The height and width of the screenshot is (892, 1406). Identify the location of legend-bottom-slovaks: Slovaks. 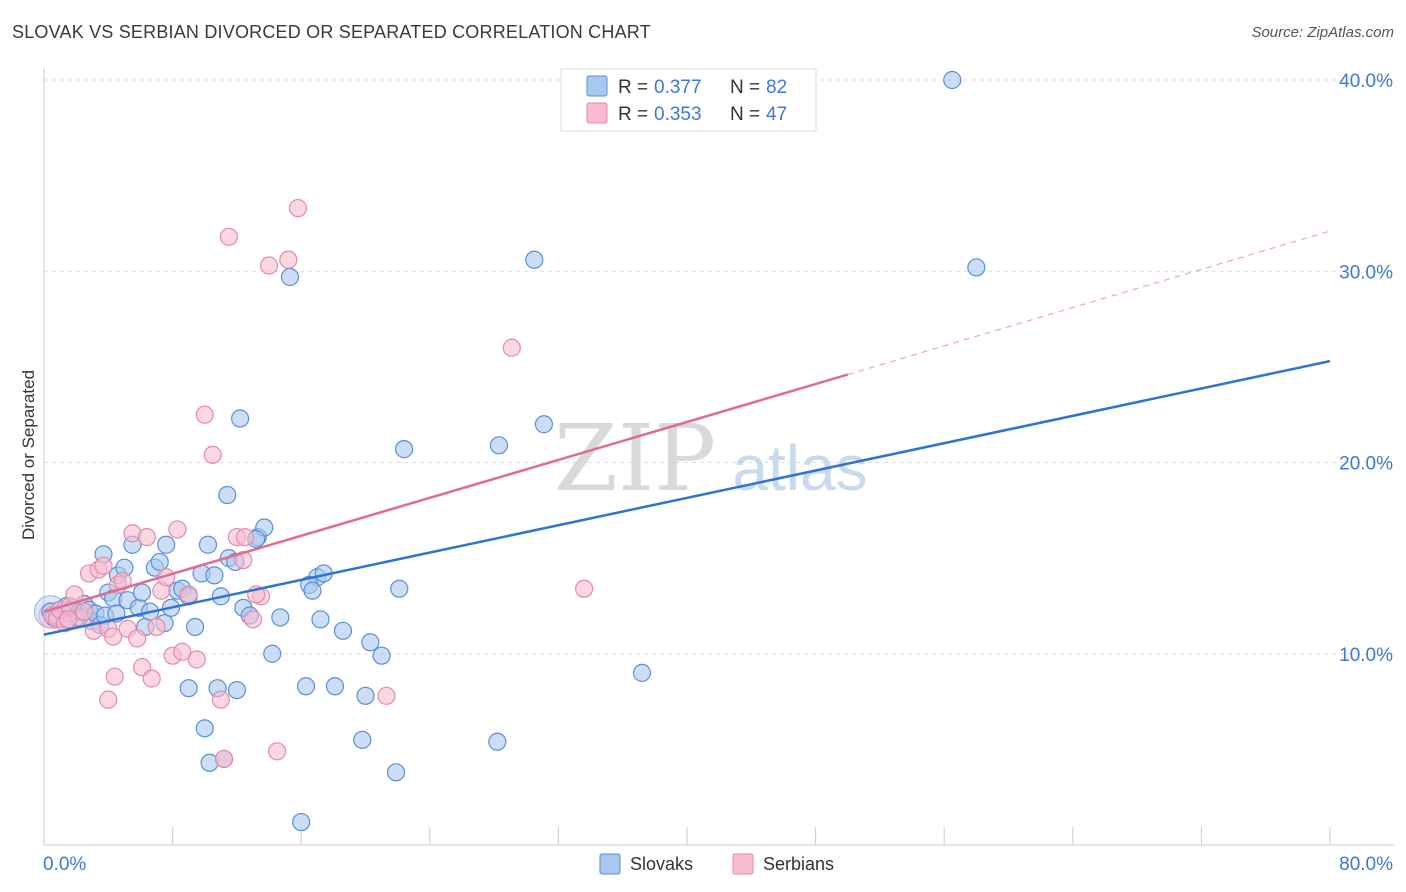
(661, 864).